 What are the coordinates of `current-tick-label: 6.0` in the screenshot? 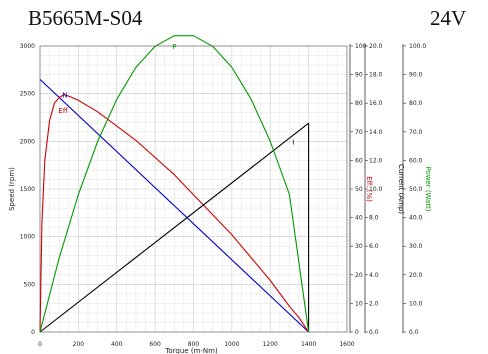 It's located at (374, 246).